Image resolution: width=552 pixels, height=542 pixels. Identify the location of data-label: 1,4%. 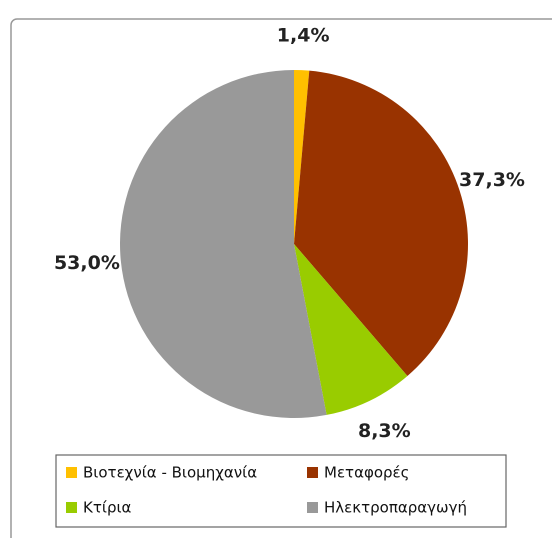
(303, 36).